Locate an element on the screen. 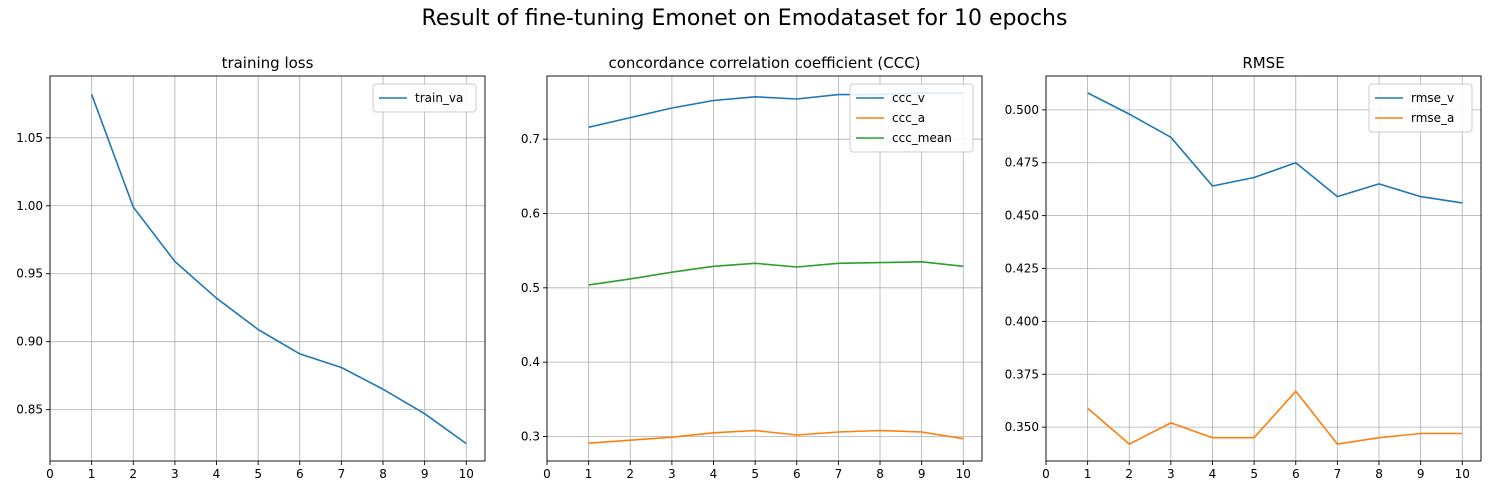 The width and height of the screenshot is (1489, 495). y-tick-label: 0.450 is located at coordinates (1022, 216).